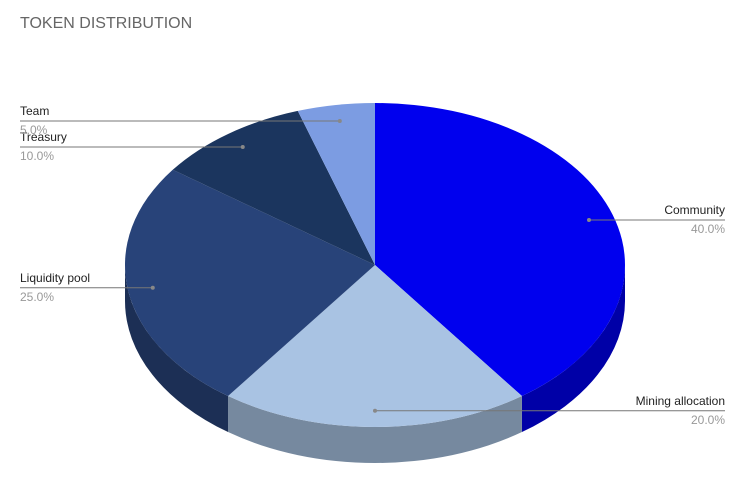  I want to click on slice-value-label: 20.0%, so click(708, 420).